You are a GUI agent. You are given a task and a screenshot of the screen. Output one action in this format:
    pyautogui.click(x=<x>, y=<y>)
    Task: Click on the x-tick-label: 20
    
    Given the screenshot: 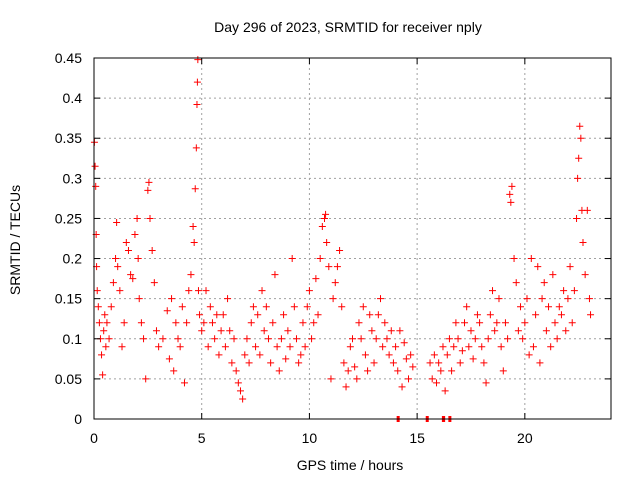 What is the action you would take?
    pyautogui.click(x=525, y=438)
    